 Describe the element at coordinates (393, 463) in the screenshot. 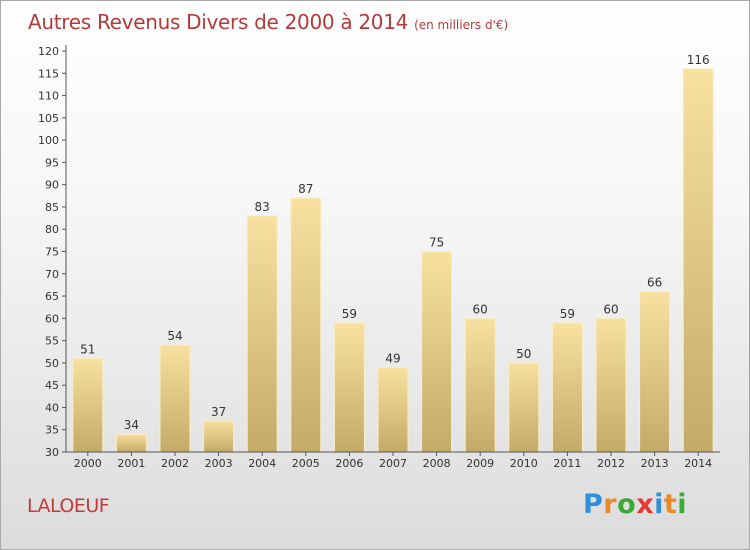

I see `x-tick-label-2007: 2007` at that location.